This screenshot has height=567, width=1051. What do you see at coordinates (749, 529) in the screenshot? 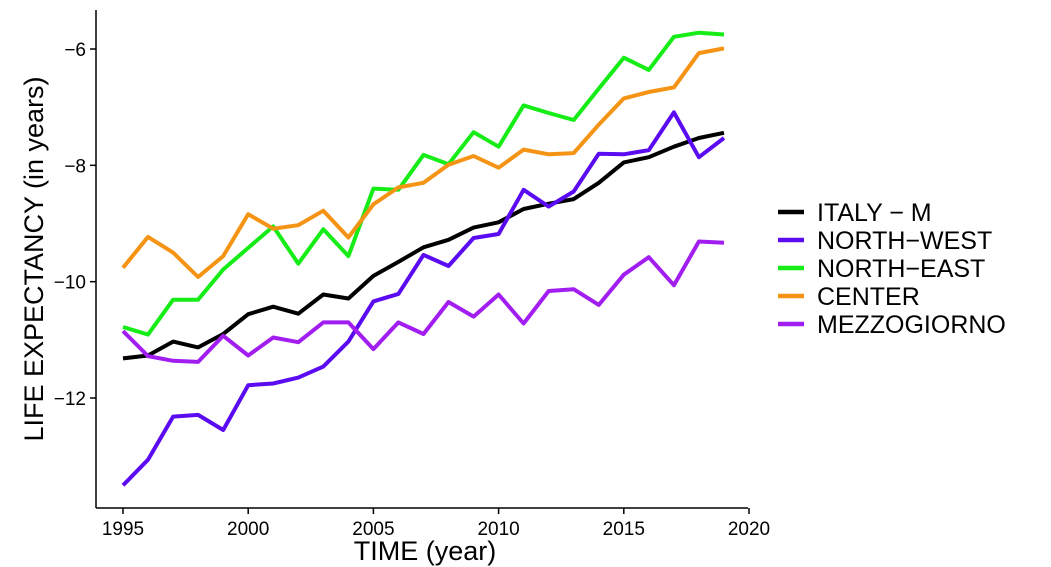
I see `x-tick-label: 2020` at bounding box center [749, 529].